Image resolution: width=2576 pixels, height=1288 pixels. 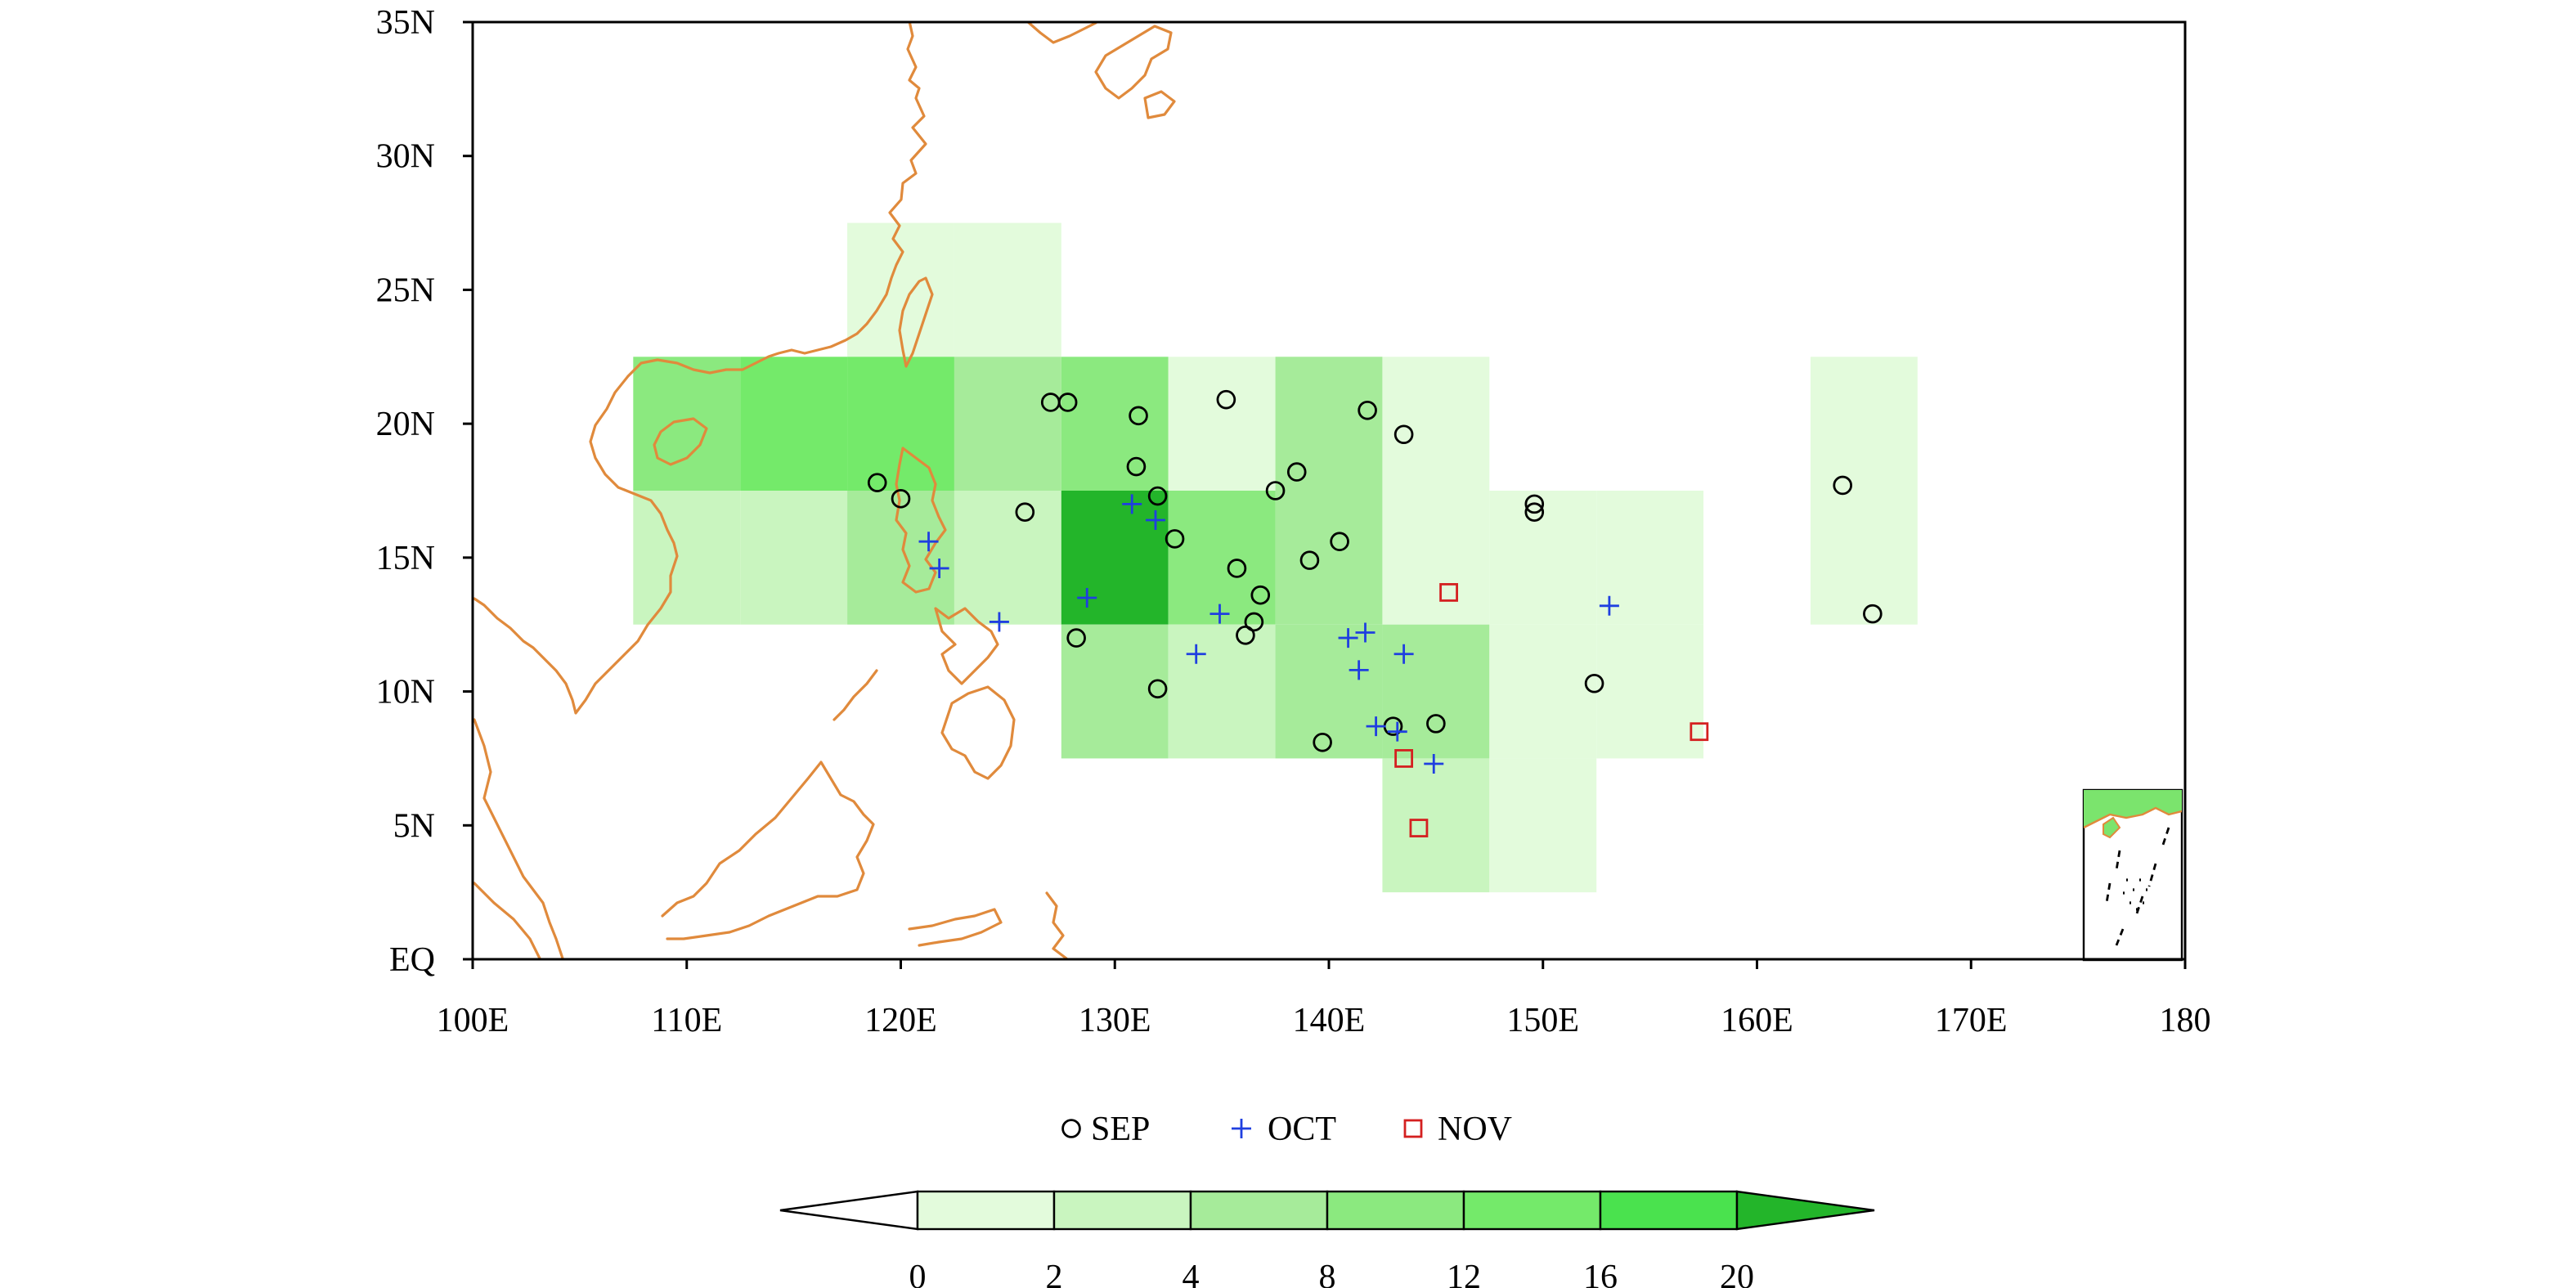 What do you see at coordinates (1241, 1128) in the screenshot?
I see `legend-oct-marker` at bounding box center [1241, 1128].